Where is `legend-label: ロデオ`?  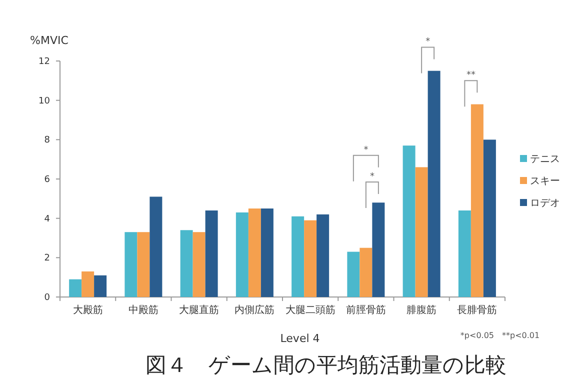 legend-label: ロデオ is located at coordinates (545, 203).